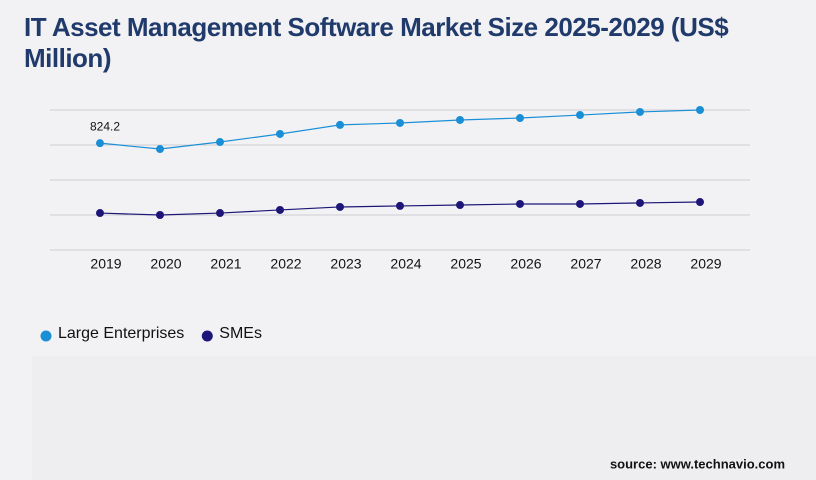  Describe the element at coordinates (345, 264) in the screenshot. I see `x-tick-label: 2023` at that location.